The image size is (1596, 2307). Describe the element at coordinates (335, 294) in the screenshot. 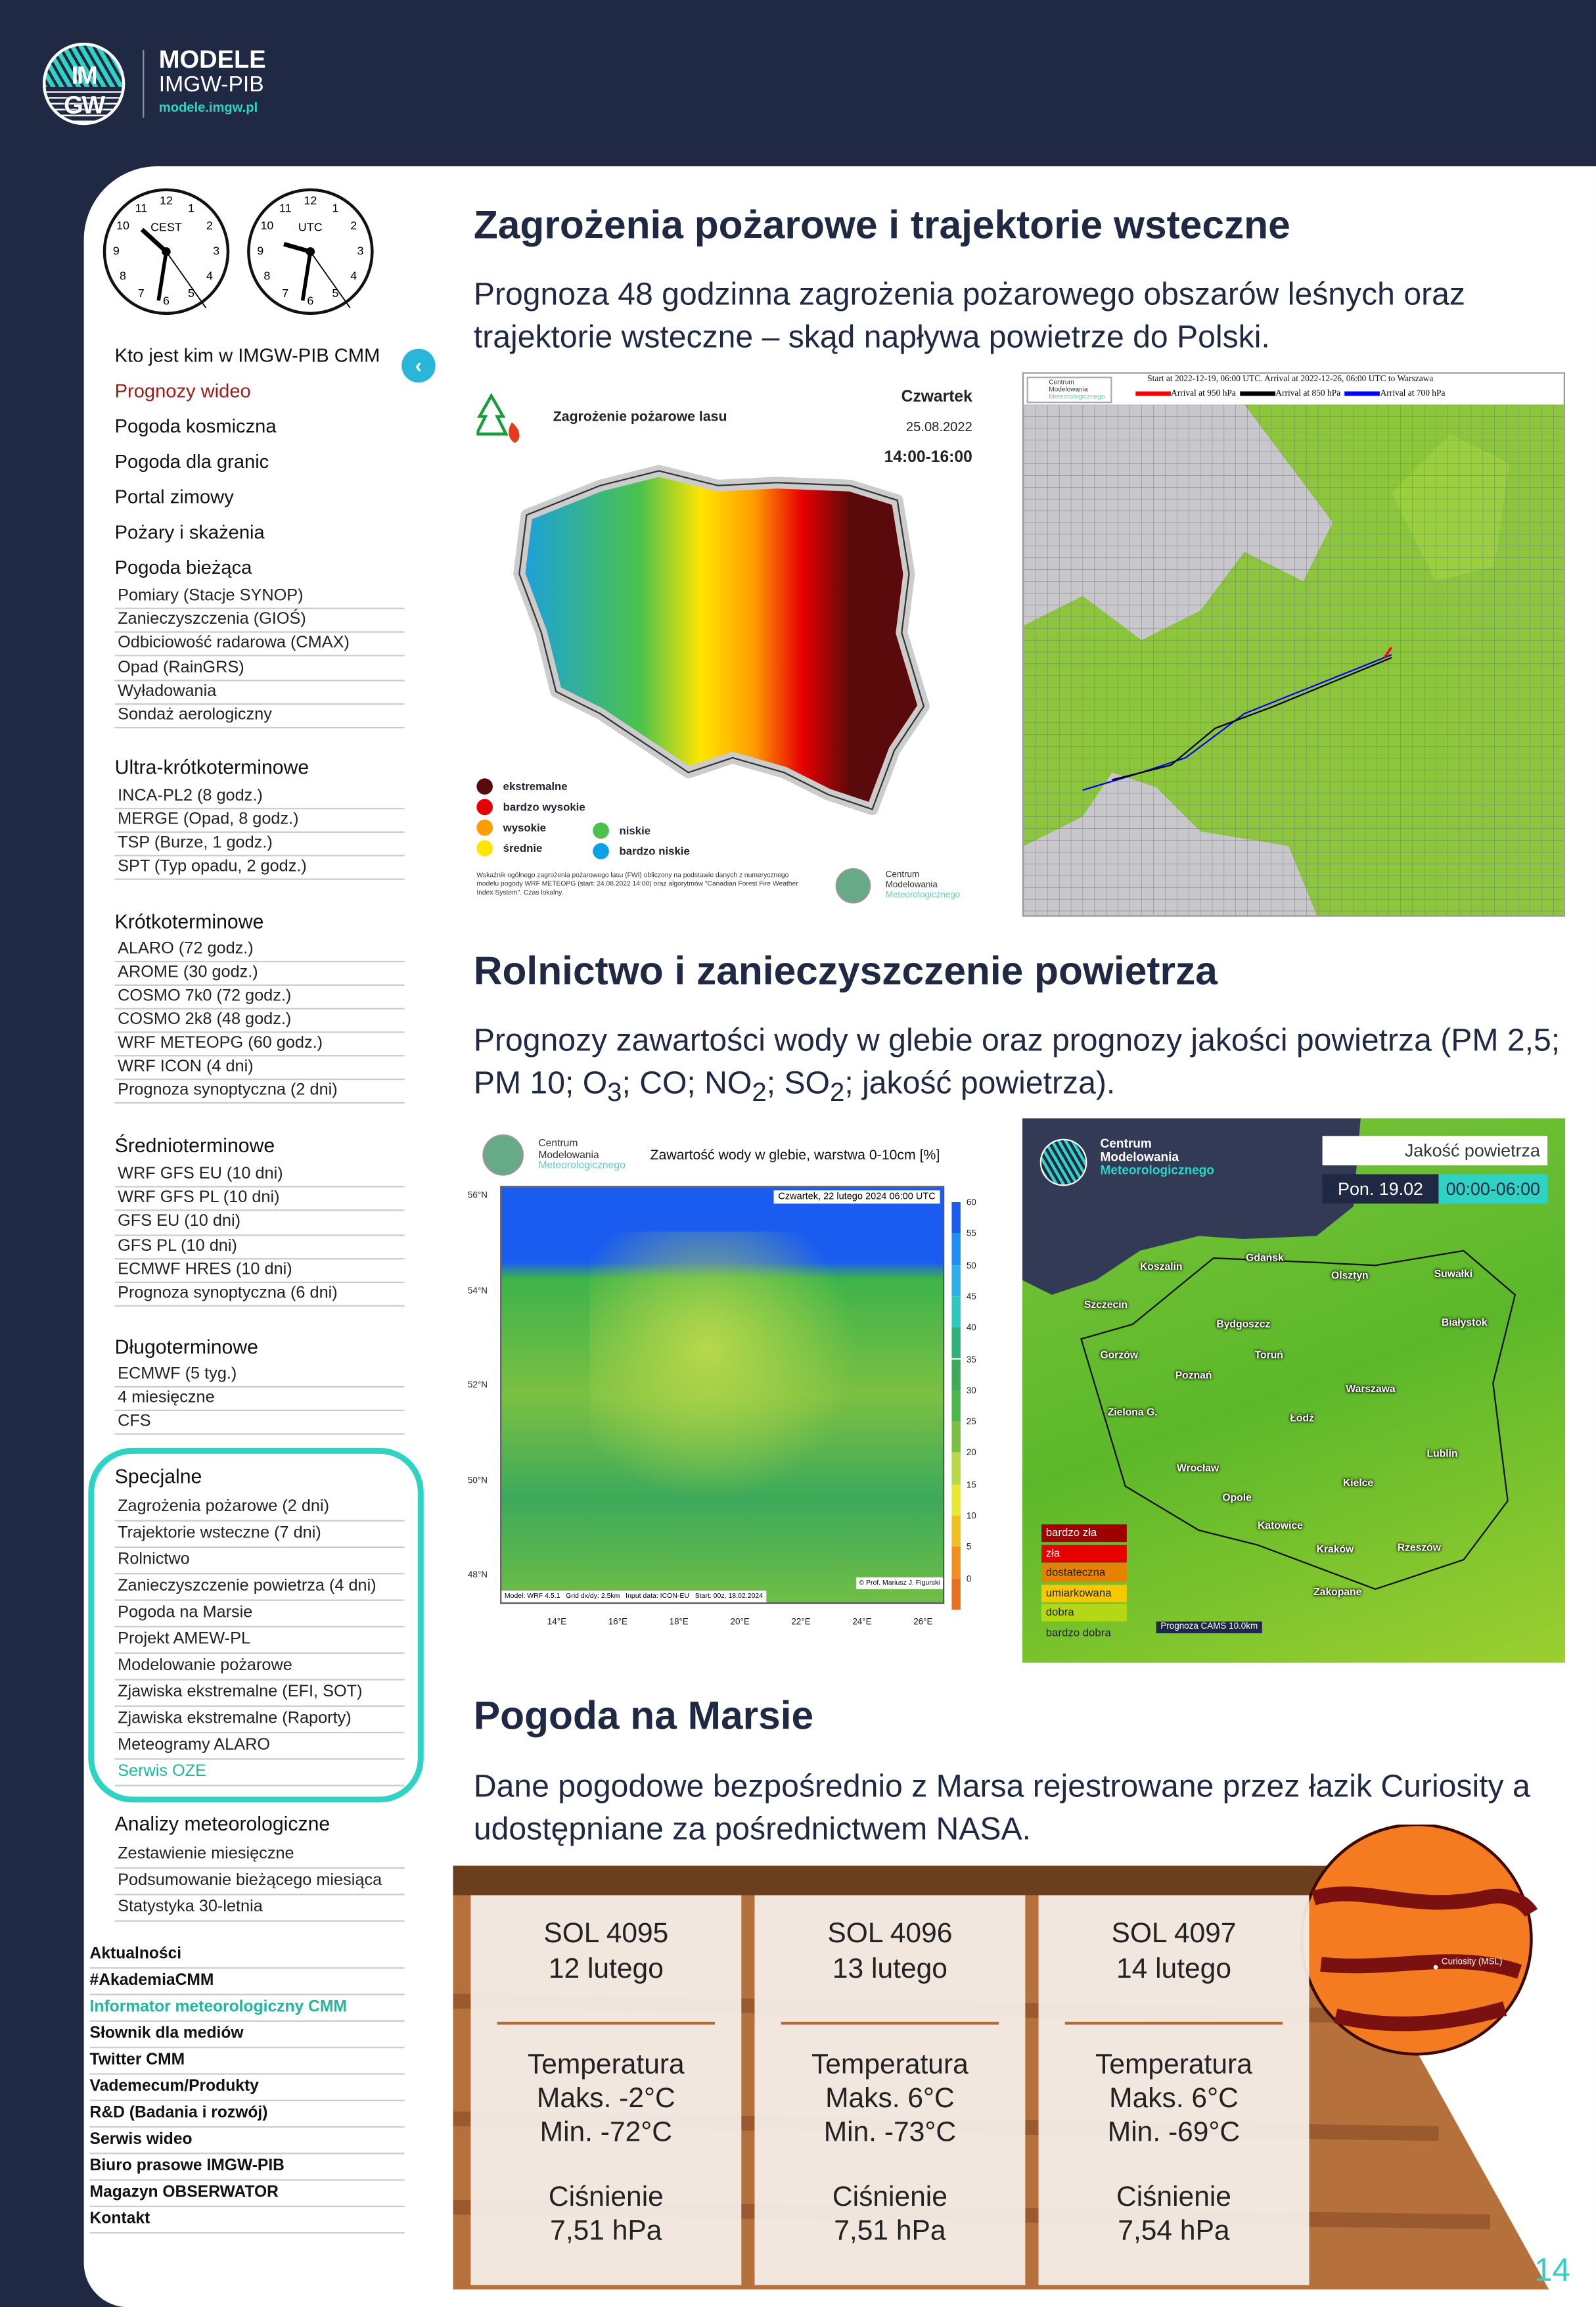

I see `clock-number: 5` at that location.